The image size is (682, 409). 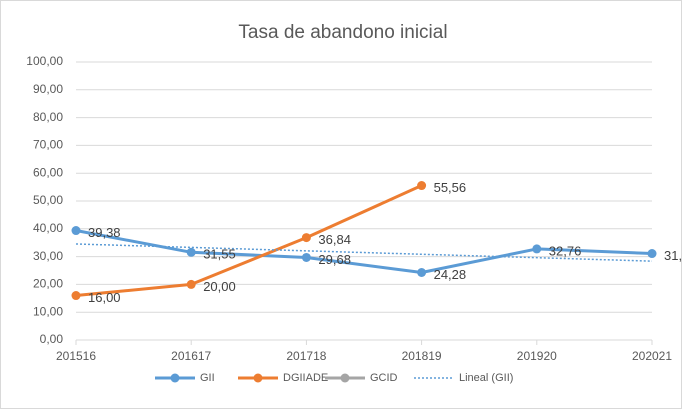 I want to click on legend-label: GII, so click(x=207, y=378).